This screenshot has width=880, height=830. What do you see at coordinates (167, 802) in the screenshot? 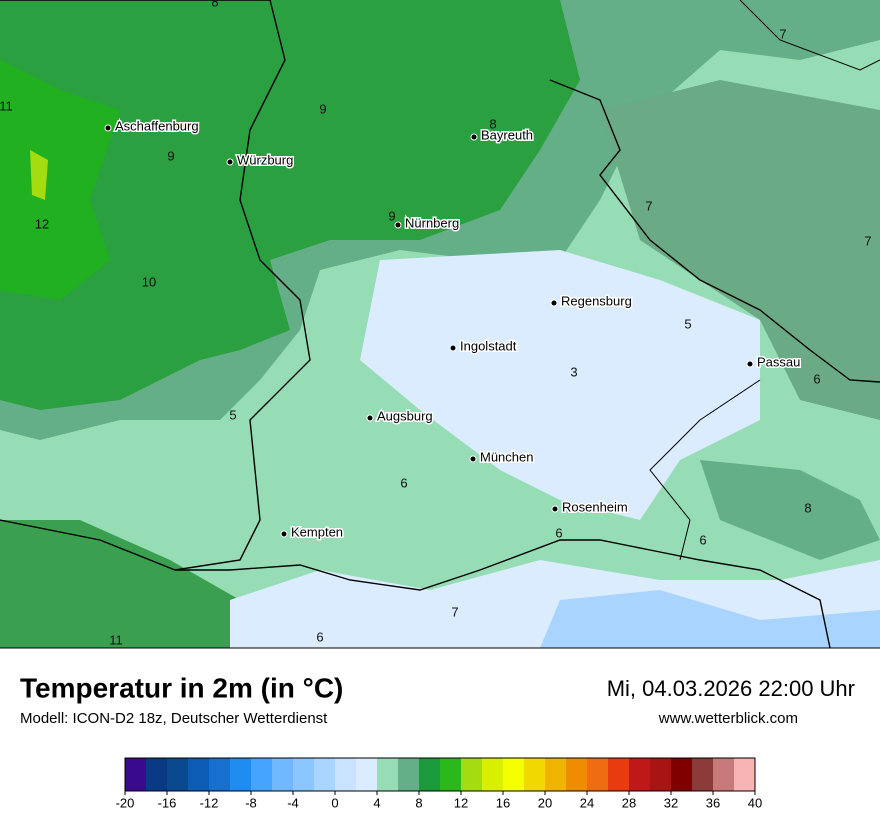
I see `colorbar-tick-label: -16` at bounding box center [167, 802].